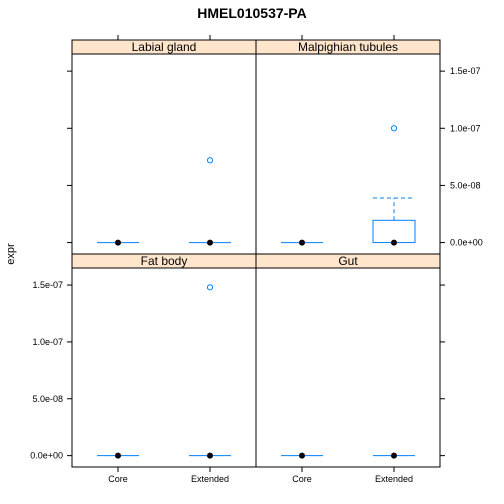 This screenshot has width=504, height=504. Describe the element at coordinates (465, 71) in the screenshot. I see `y-tick-label-right: 1.5e-07` at that location.